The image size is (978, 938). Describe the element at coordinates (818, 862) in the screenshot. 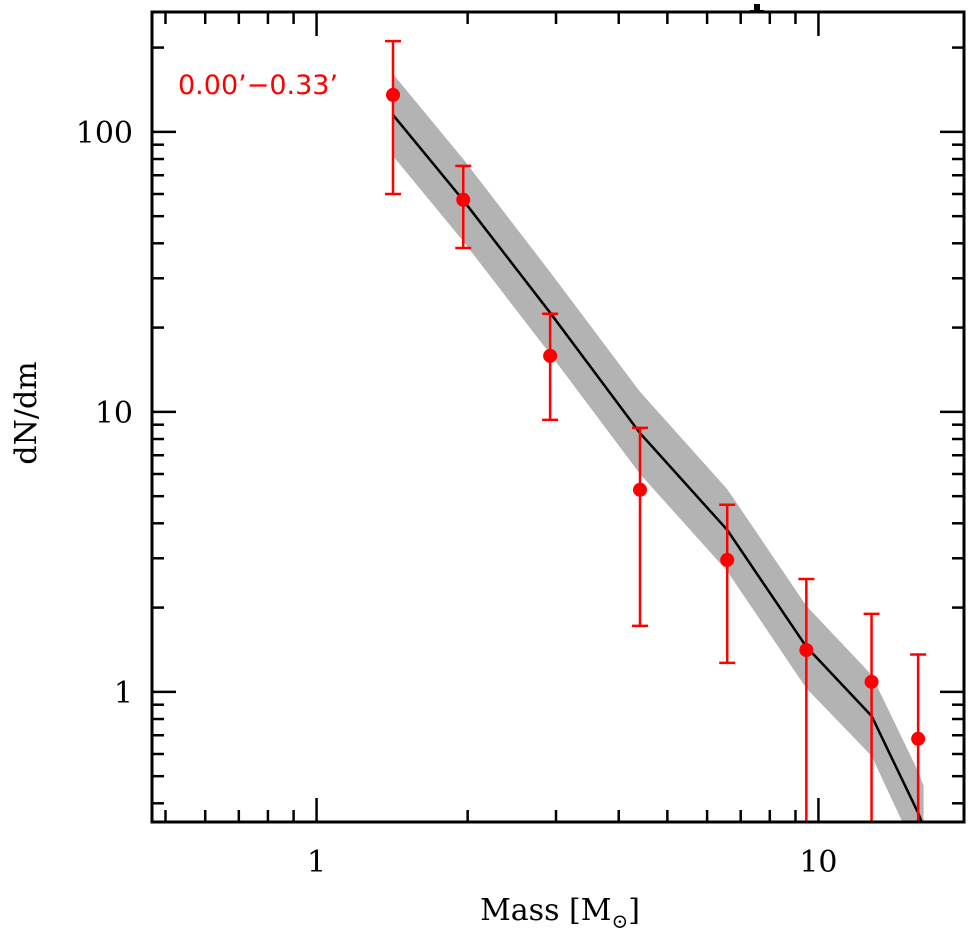

I see `x-tick-label: 10` at that location.